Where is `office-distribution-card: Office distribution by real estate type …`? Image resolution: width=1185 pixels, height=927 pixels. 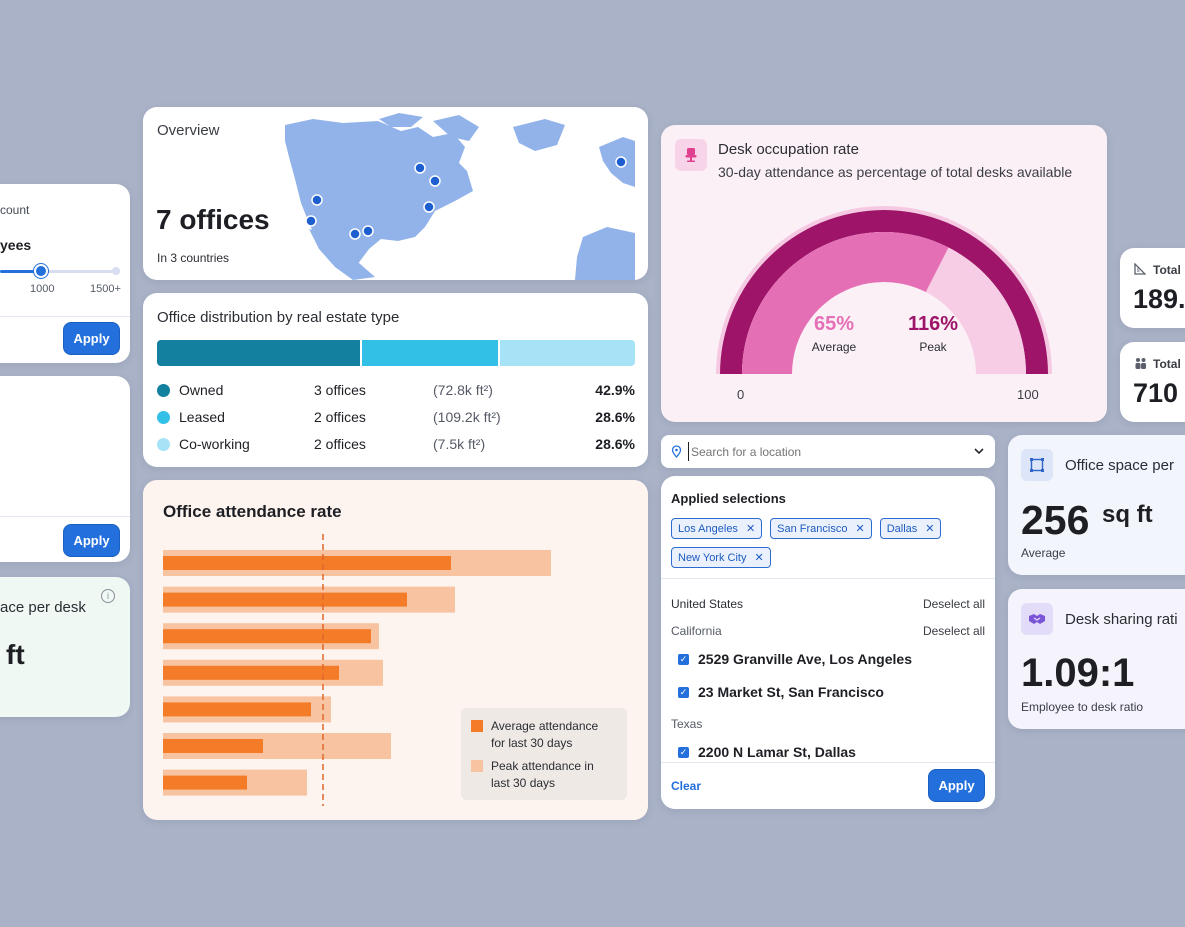 office-distribution-card: Office distribution by real estate type … is located at coordinates (395, 380).